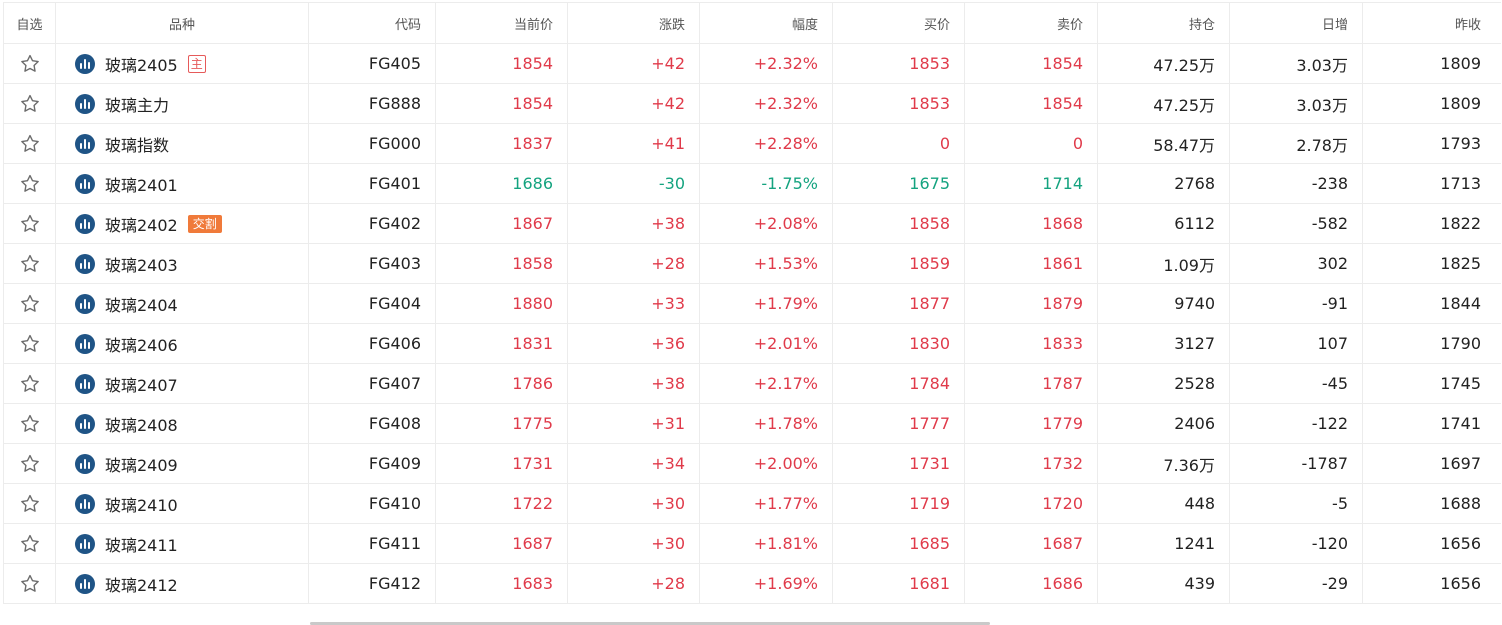 The width and height of the screenshot is (1502, 625). I want to click on column-header-favorite: 自选, so click(30, 23).